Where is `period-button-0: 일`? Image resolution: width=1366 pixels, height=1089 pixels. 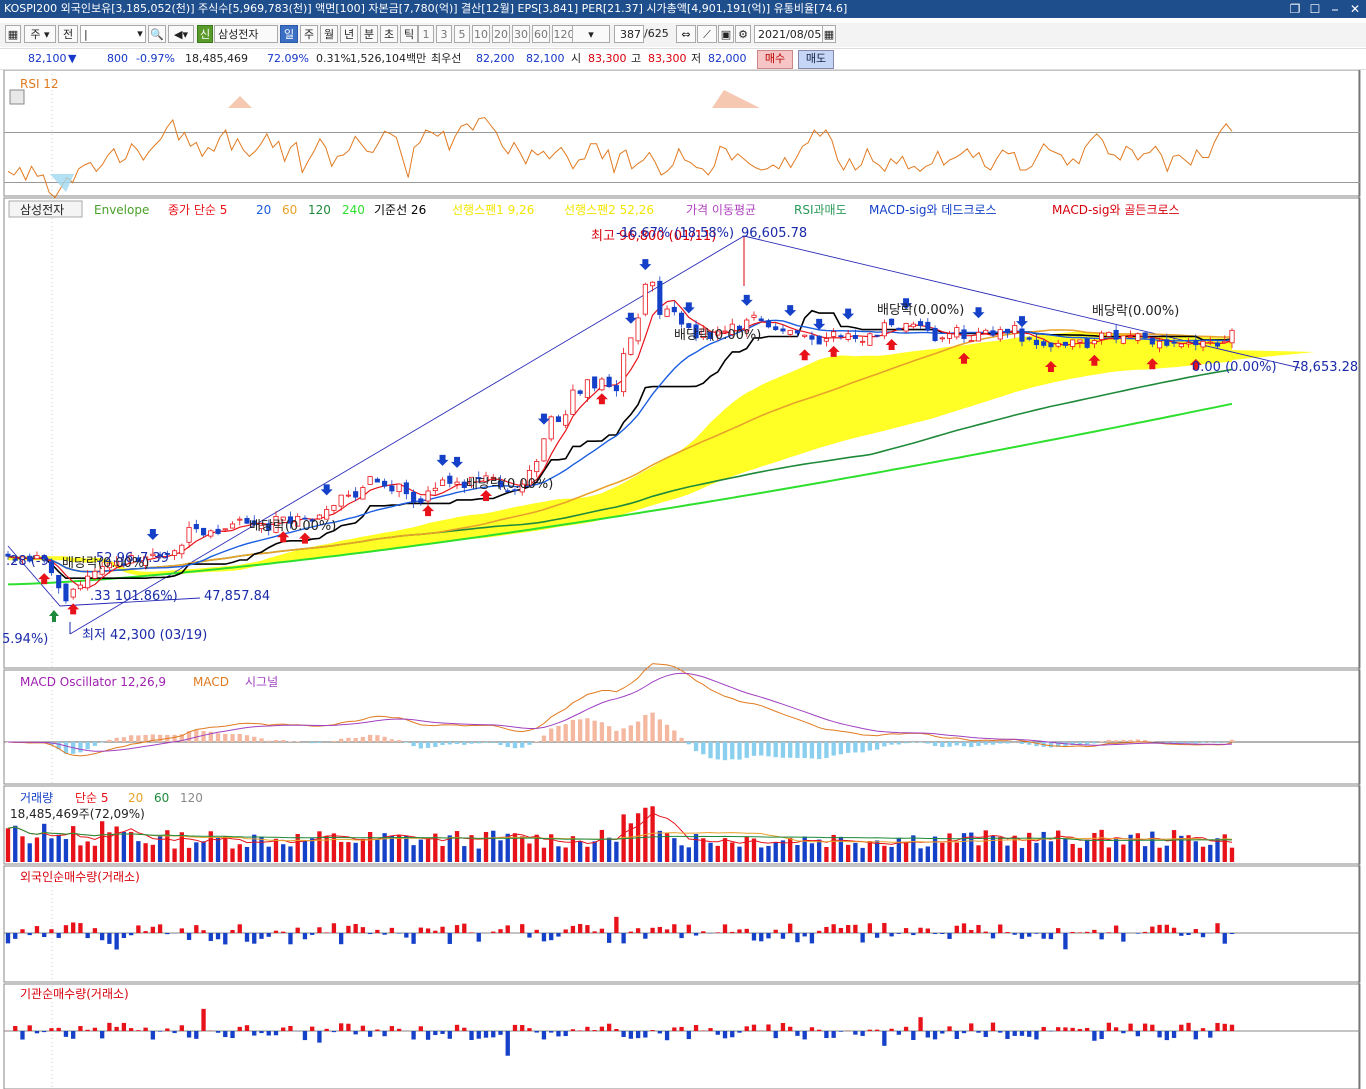
period-button-0: 일 is located at coordinates (289, 34).